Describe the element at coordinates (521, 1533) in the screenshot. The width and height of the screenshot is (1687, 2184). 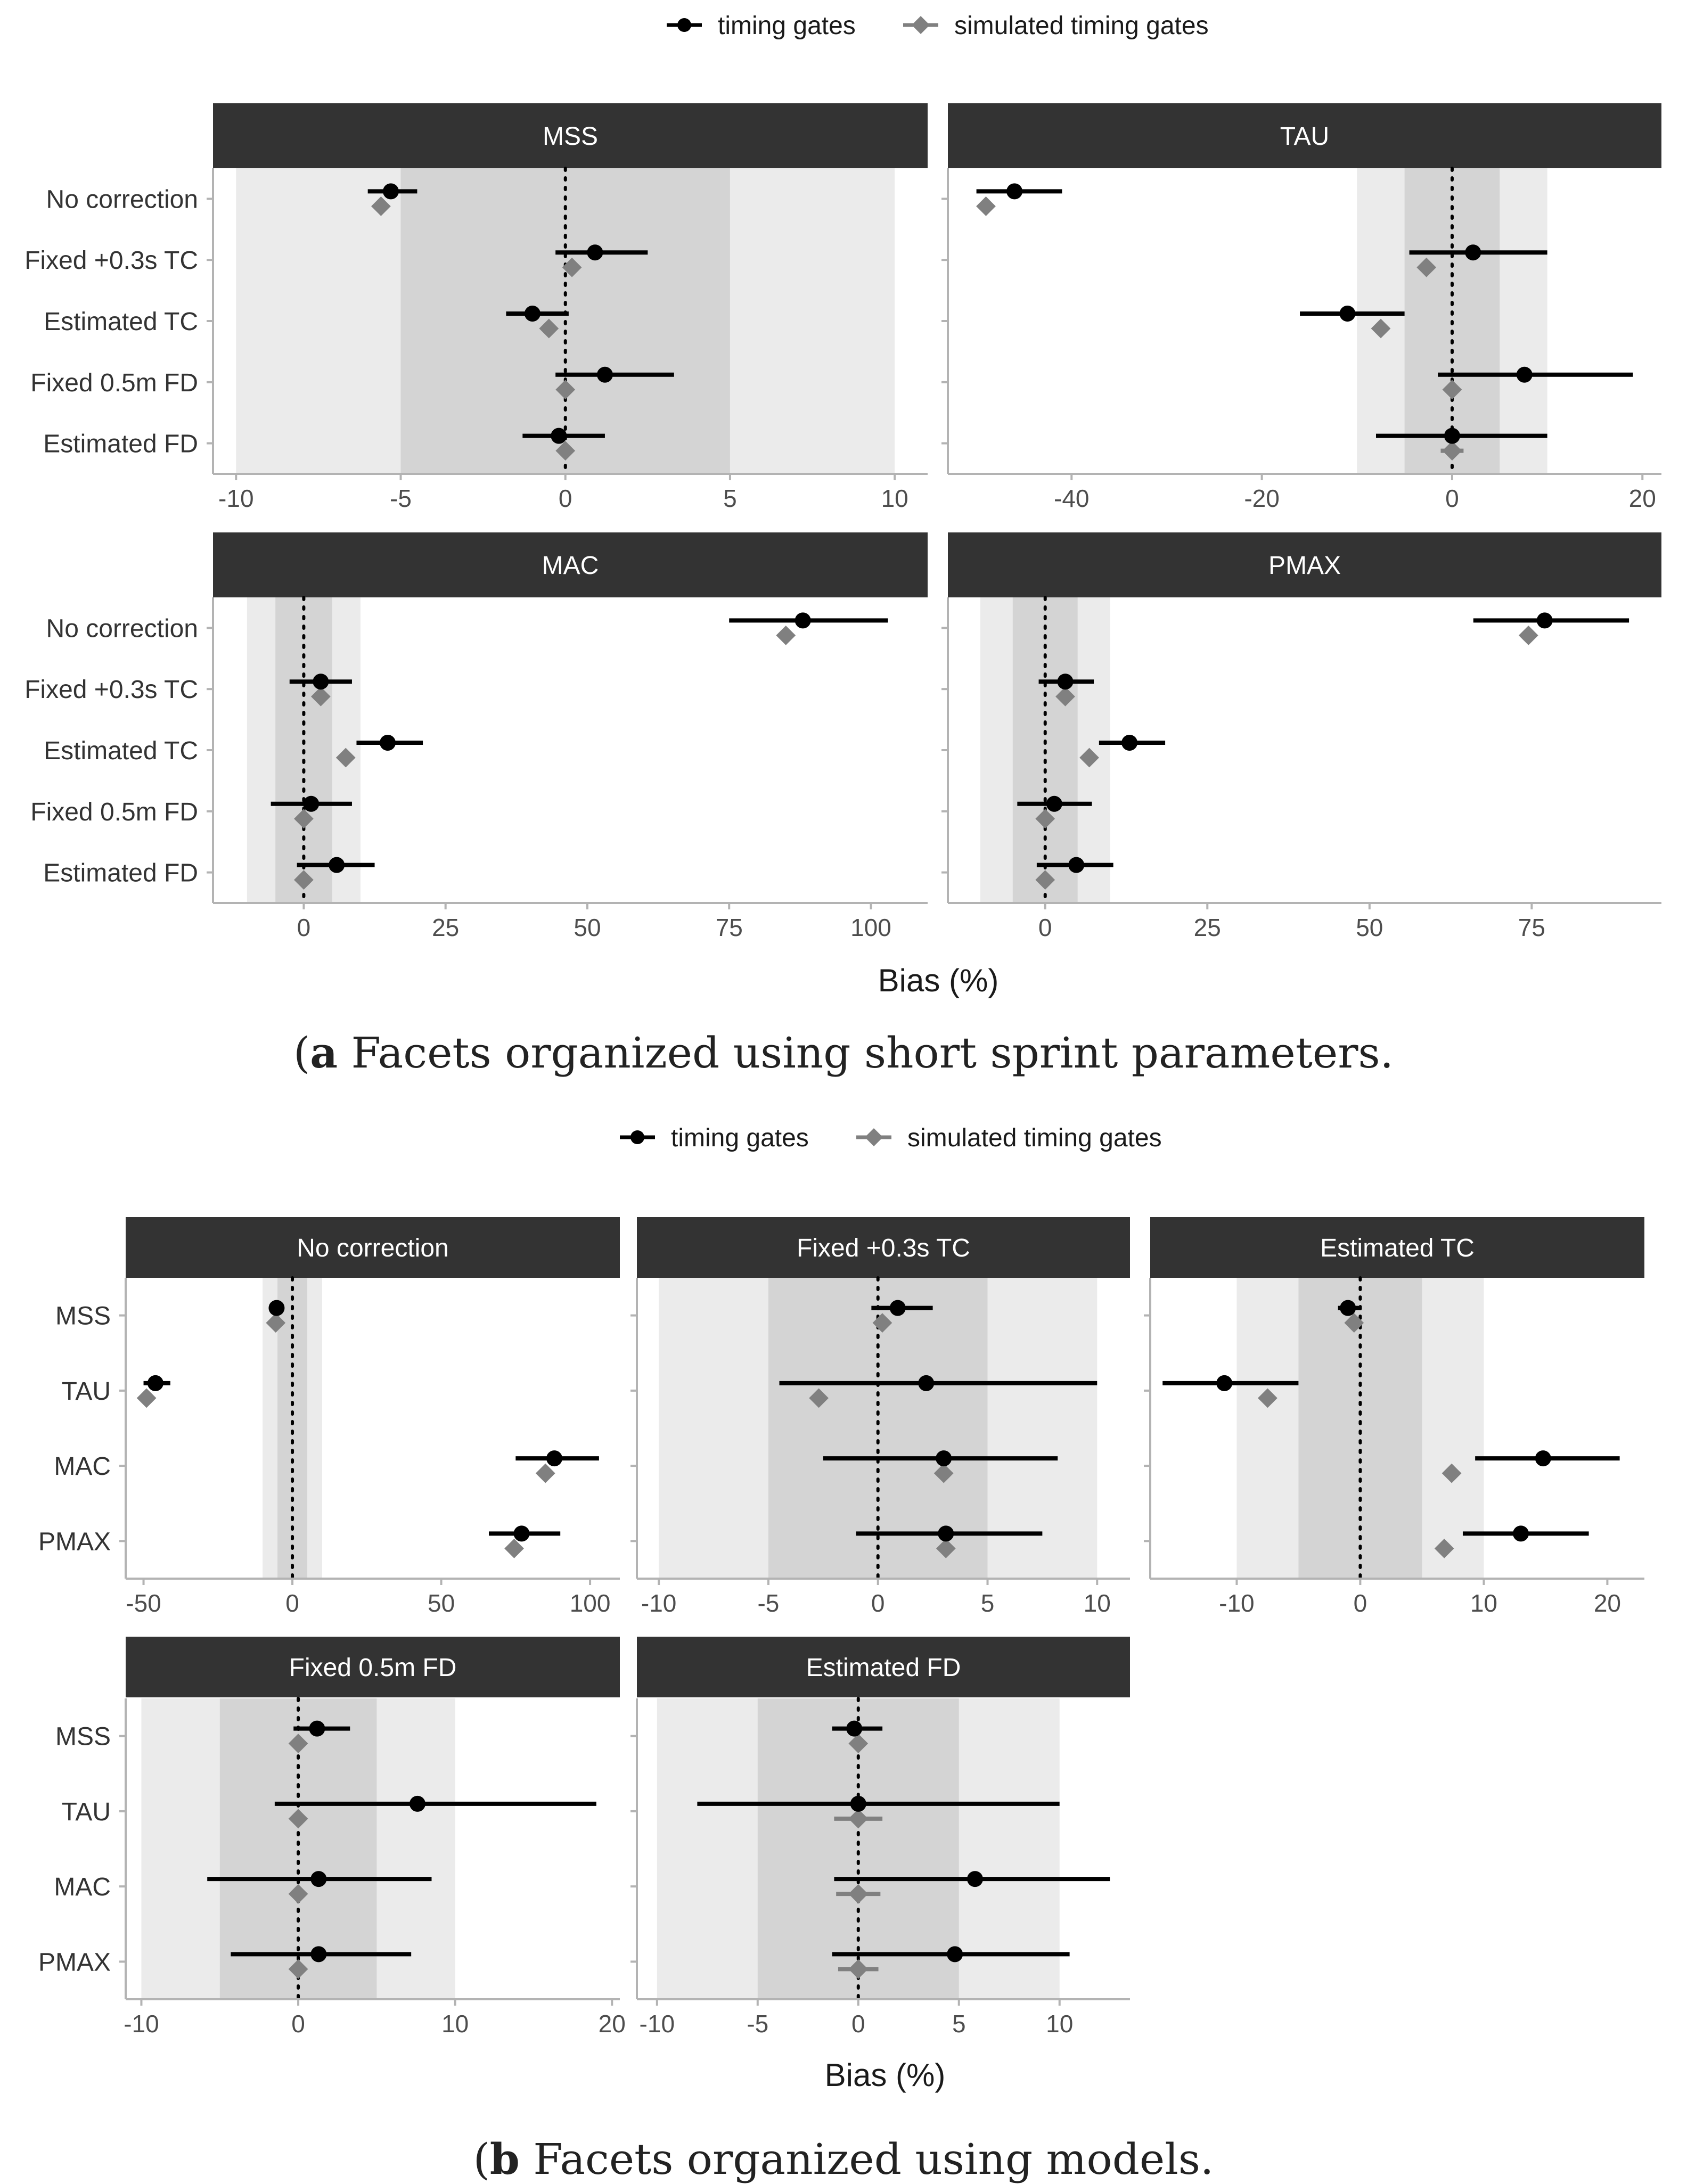
I see `fig-b-no-correction-timing-gates-point` at that location.